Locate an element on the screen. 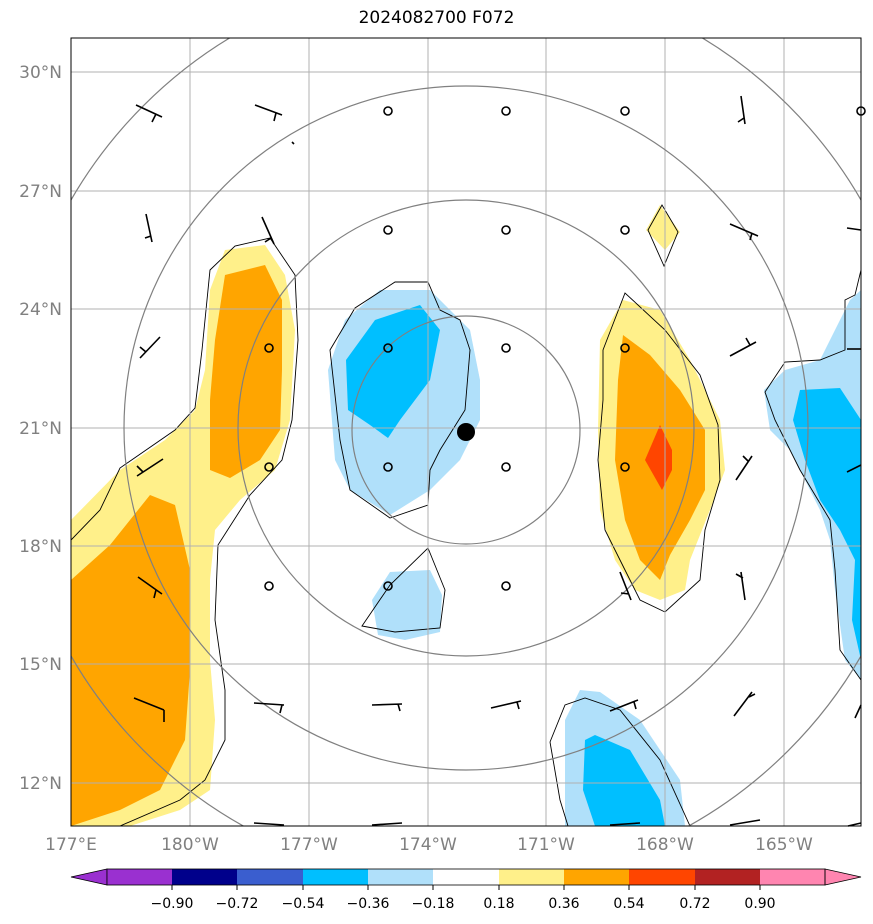 The height and width of the screenshot is (924, 873). colorbar-tick-label: −0.90 is located at coordinates (172, 904).